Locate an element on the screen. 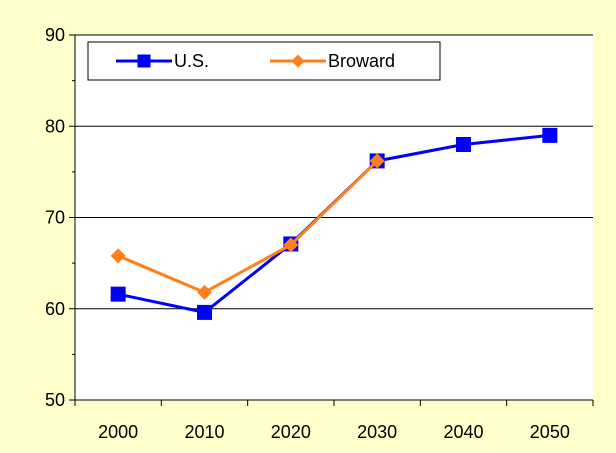  x-tick-label: 2050 is located at coordinates (550, 432).